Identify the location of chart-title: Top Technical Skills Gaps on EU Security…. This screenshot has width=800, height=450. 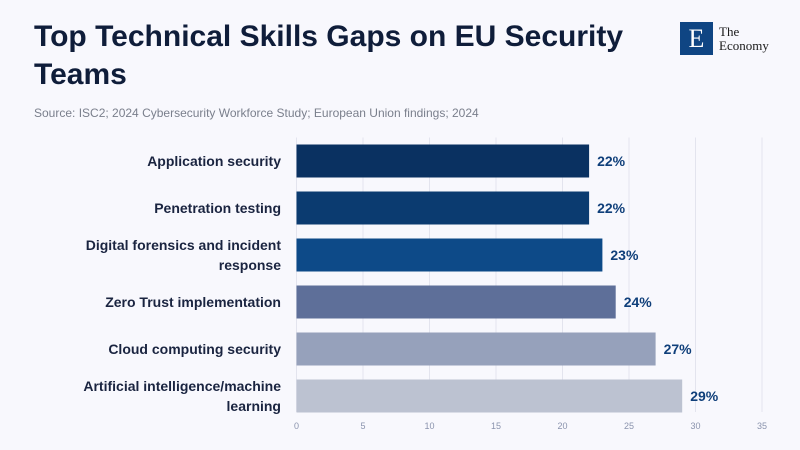
(329, 55).